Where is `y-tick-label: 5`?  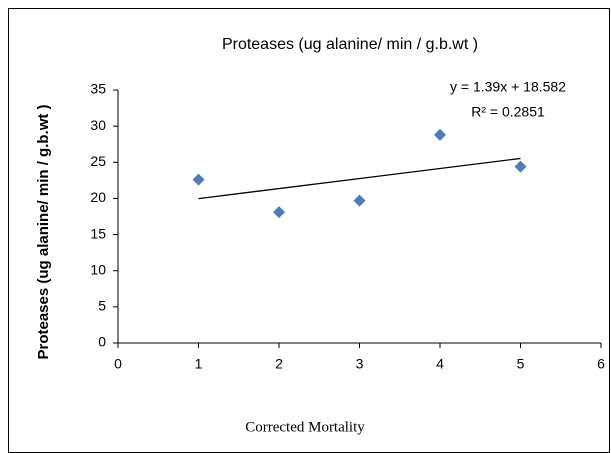
y-tick-label: 5 is located at coordinates (102, 306).